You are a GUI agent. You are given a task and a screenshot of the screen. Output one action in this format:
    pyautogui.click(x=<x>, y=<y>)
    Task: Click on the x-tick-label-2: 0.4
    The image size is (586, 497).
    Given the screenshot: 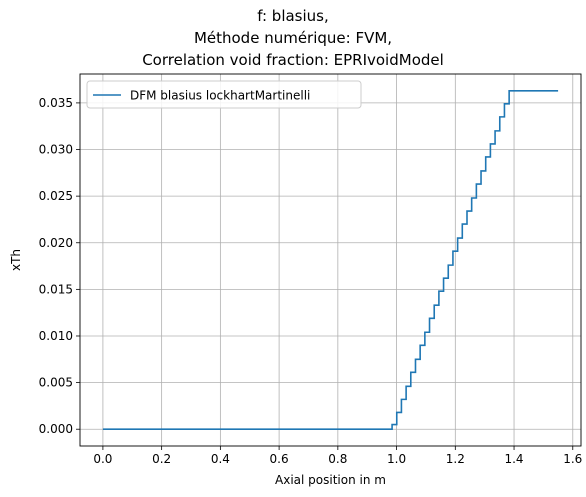 What is the action you would take?
    pyautogui.click(x=220, y=459)
    